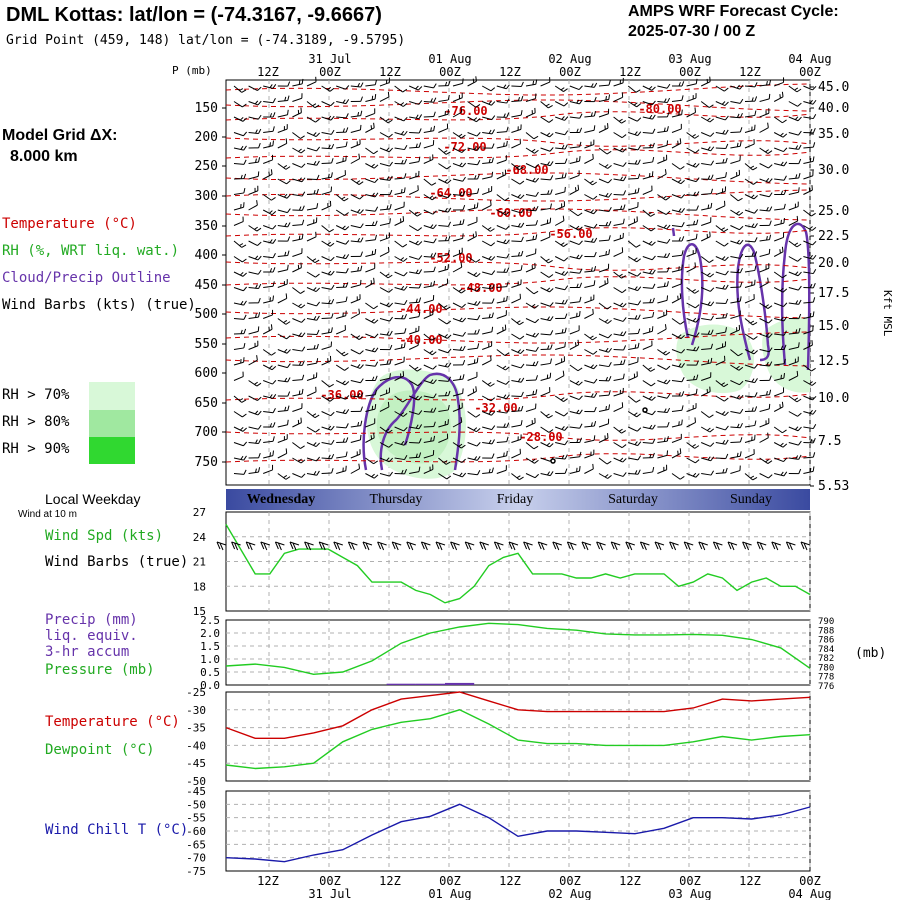 The width and height of the screenshot is (900, 900). Describe the element at coordinates (826, 650) in the screenshot. I see `pressure-tick-label: 784` at that location.